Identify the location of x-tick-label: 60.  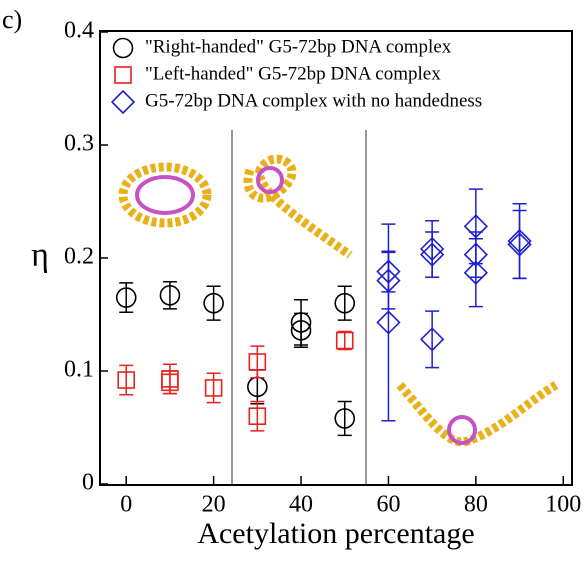
(388, 505).